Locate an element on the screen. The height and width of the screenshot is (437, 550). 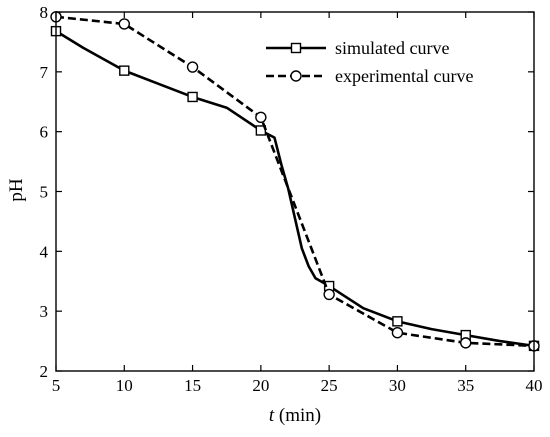
x-tick-label: 30 is located at coordinates (397, 385).